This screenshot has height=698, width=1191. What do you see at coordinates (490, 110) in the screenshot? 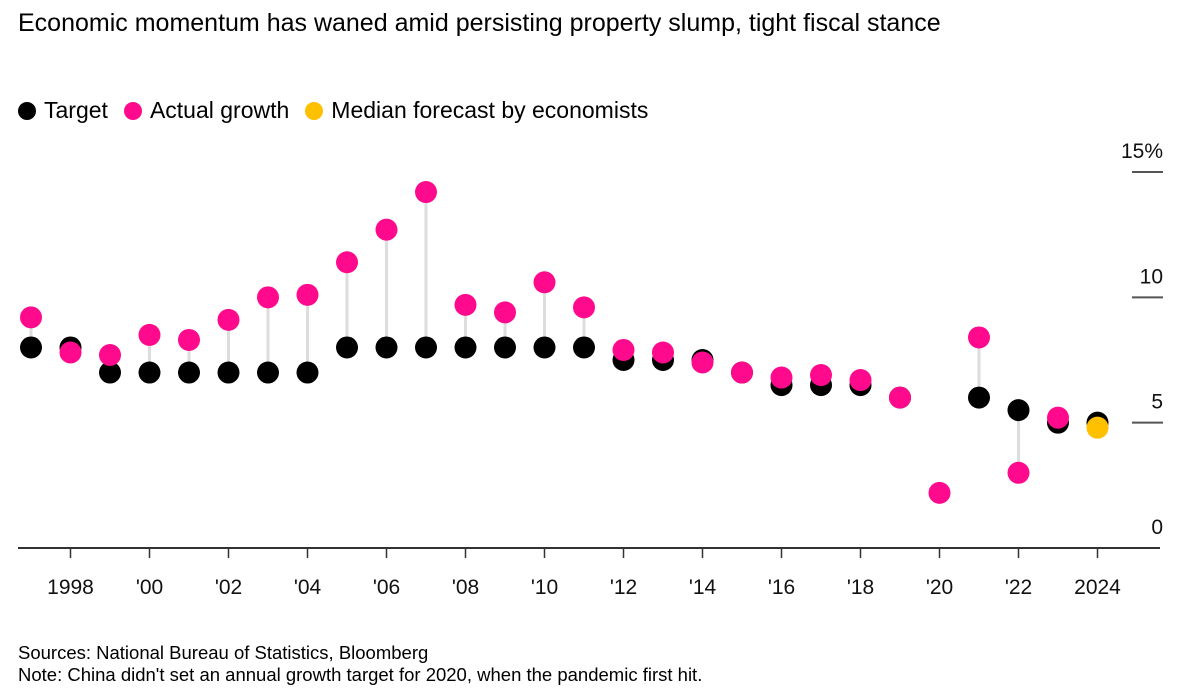
I see `legend-label-forecast: Median forecast by economists` at bounding box center [490, 110].